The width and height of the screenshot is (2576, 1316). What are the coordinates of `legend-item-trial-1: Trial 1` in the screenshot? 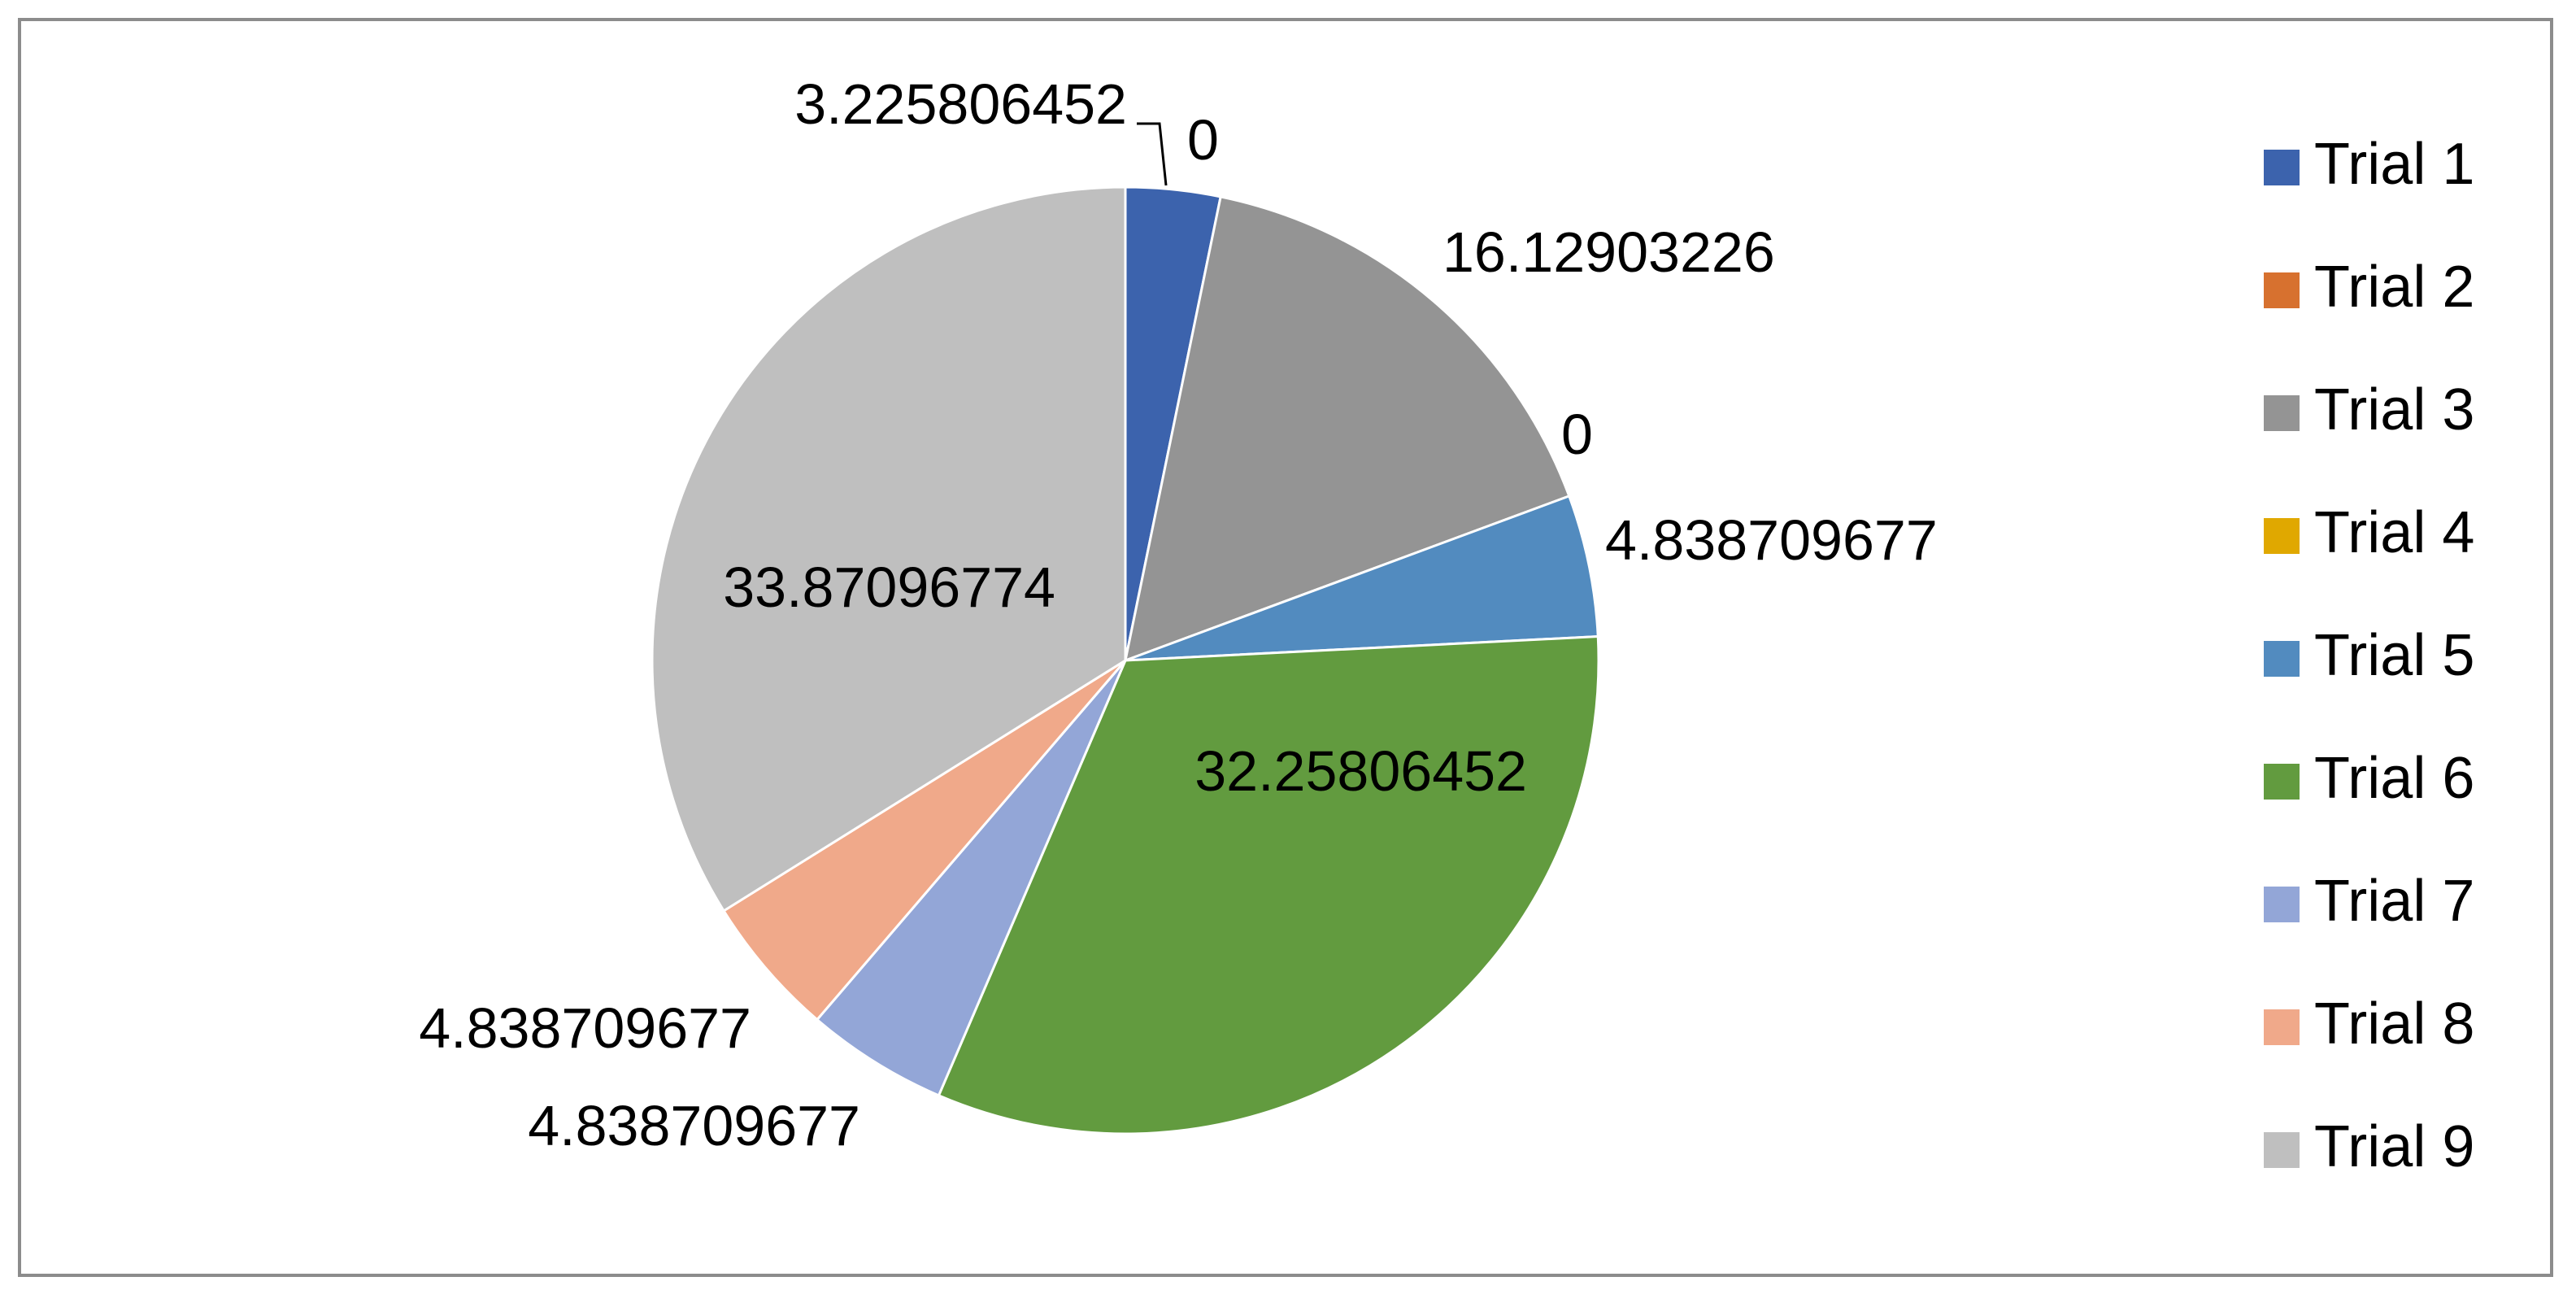 It's located at (2369, 165).